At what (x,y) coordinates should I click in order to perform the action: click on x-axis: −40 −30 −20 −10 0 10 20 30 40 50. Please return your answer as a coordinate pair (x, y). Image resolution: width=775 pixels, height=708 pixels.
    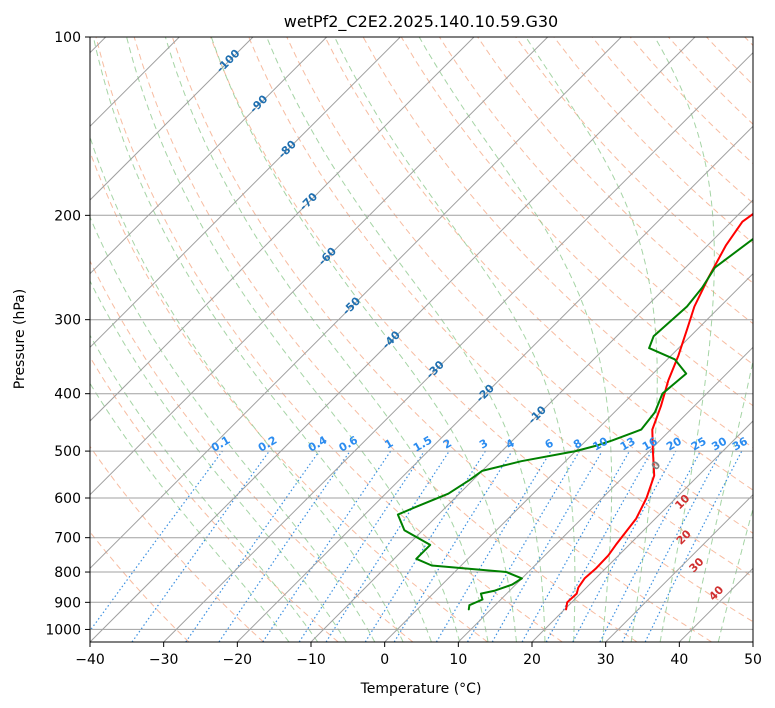
    Looking at the image, I should click on (418, 655).